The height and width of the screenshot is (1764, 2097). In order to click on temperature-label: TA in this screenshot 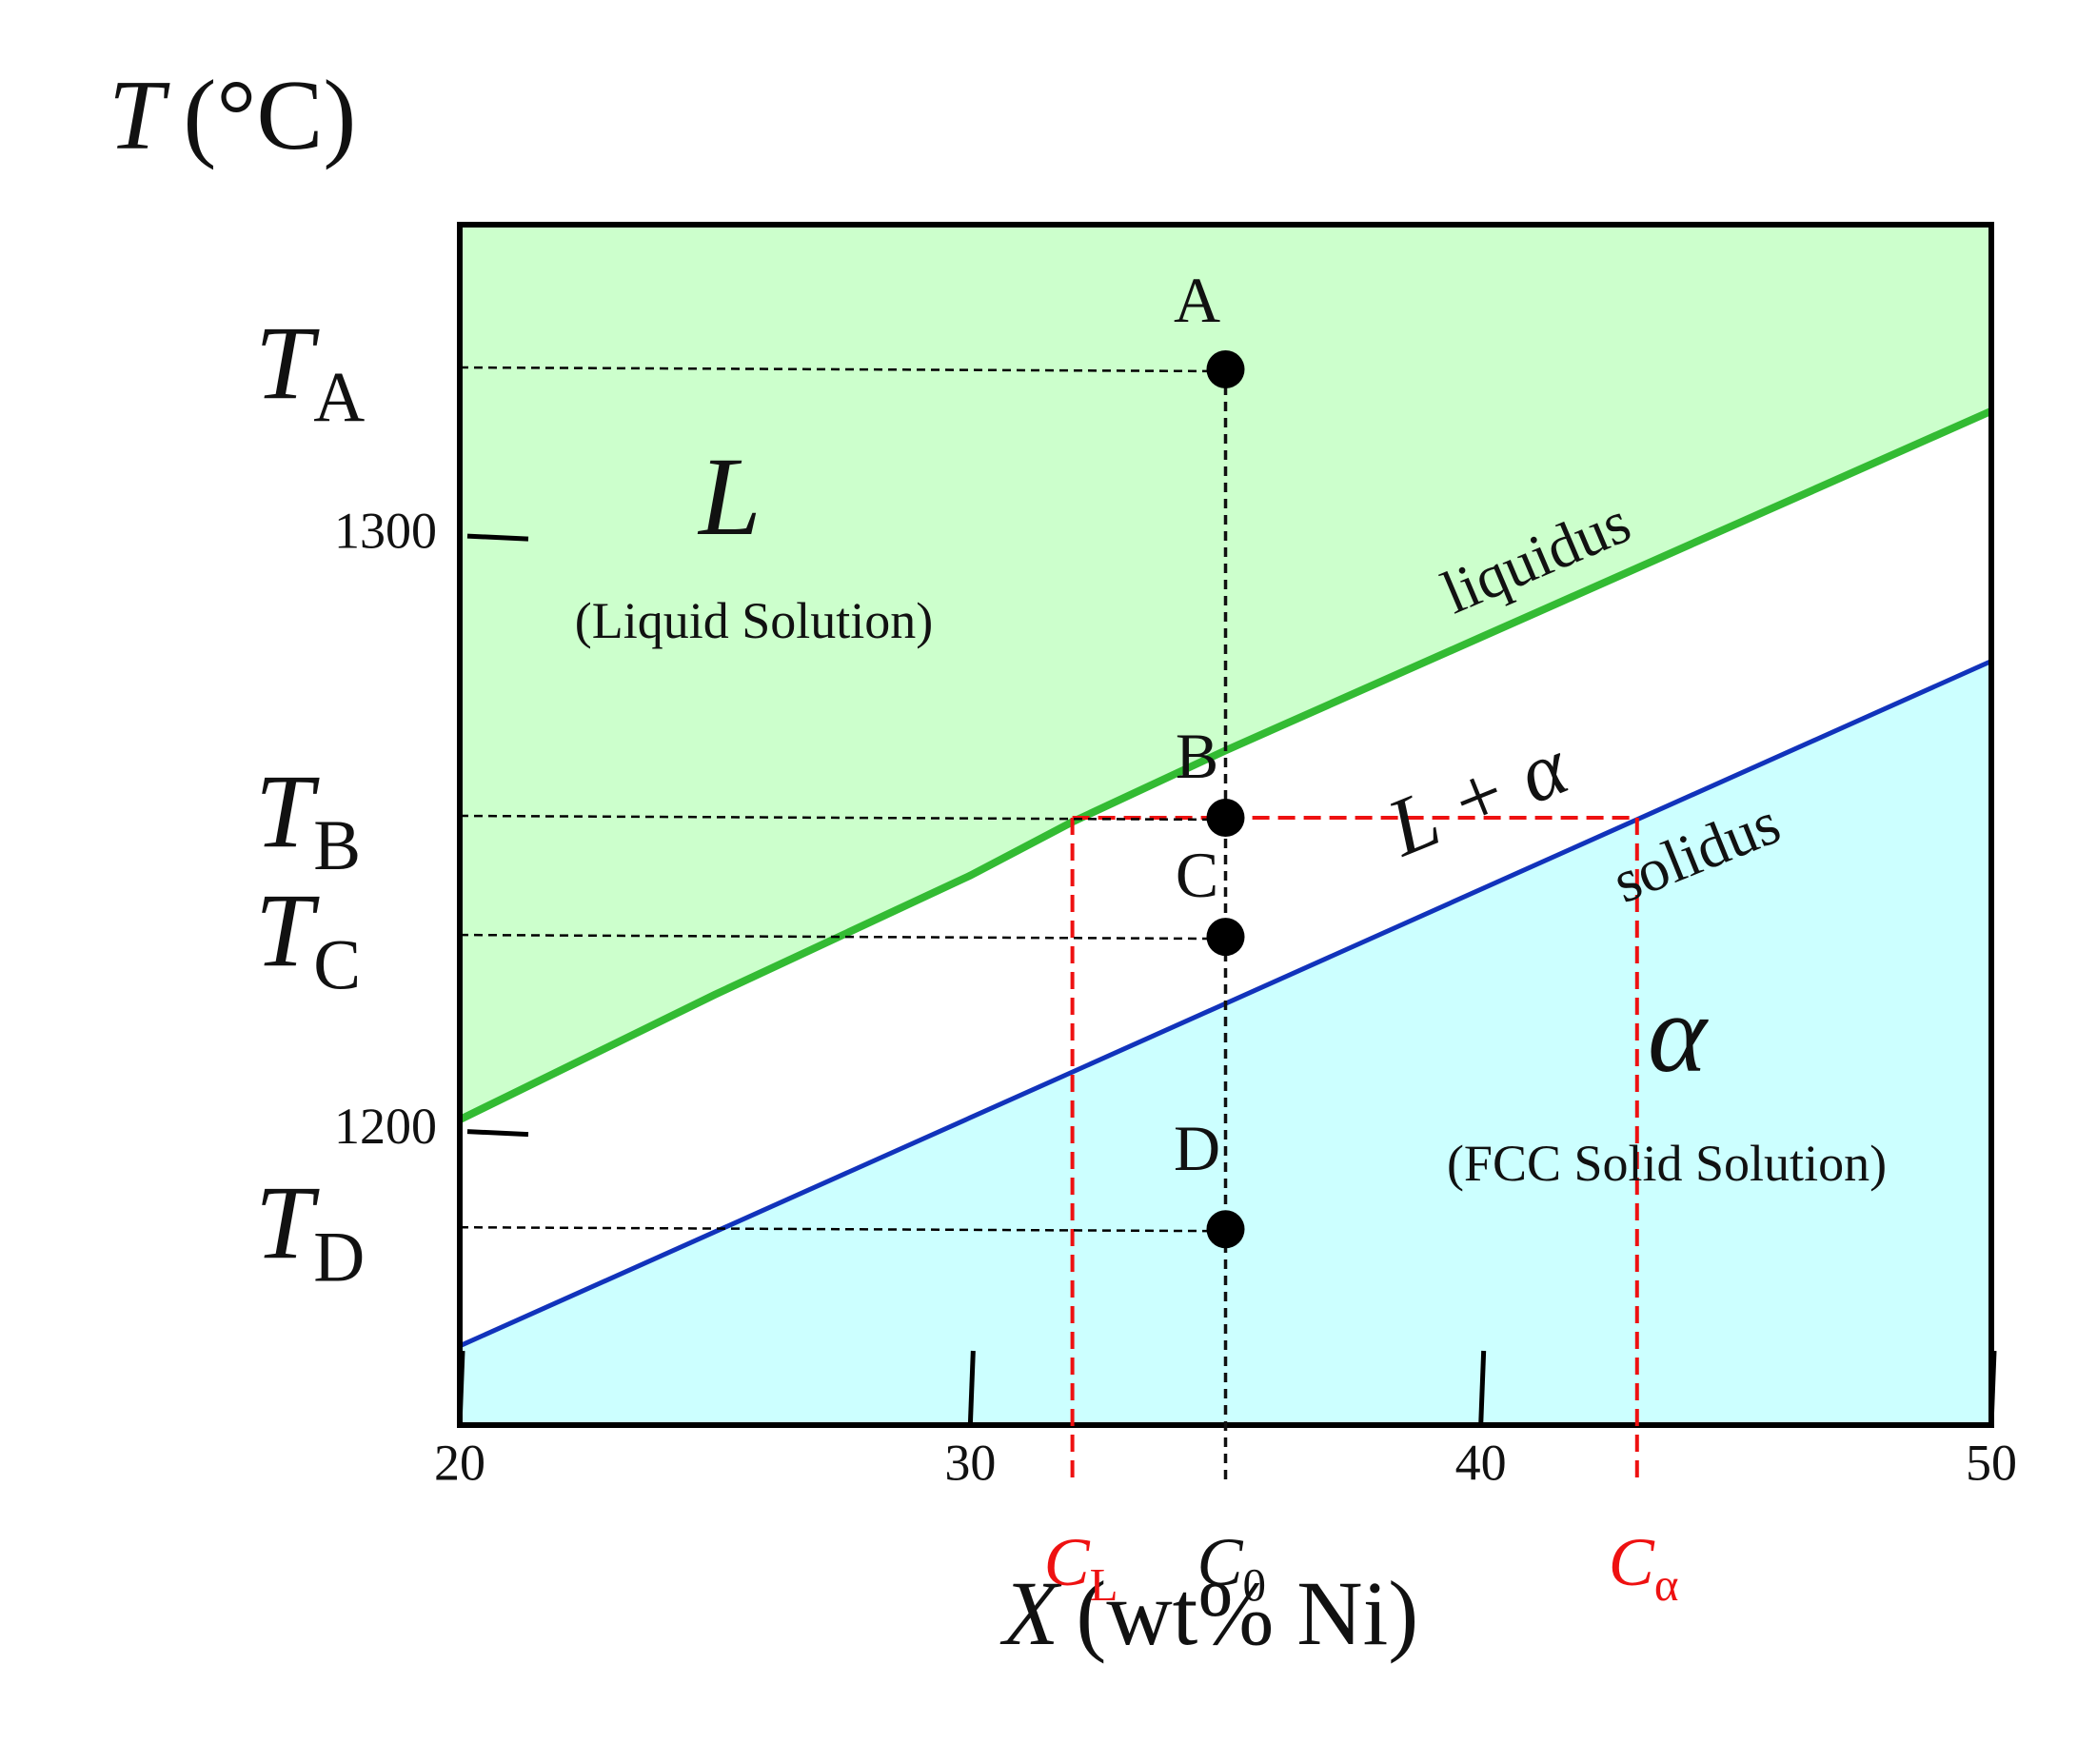, I will do `click(310, 371)`.